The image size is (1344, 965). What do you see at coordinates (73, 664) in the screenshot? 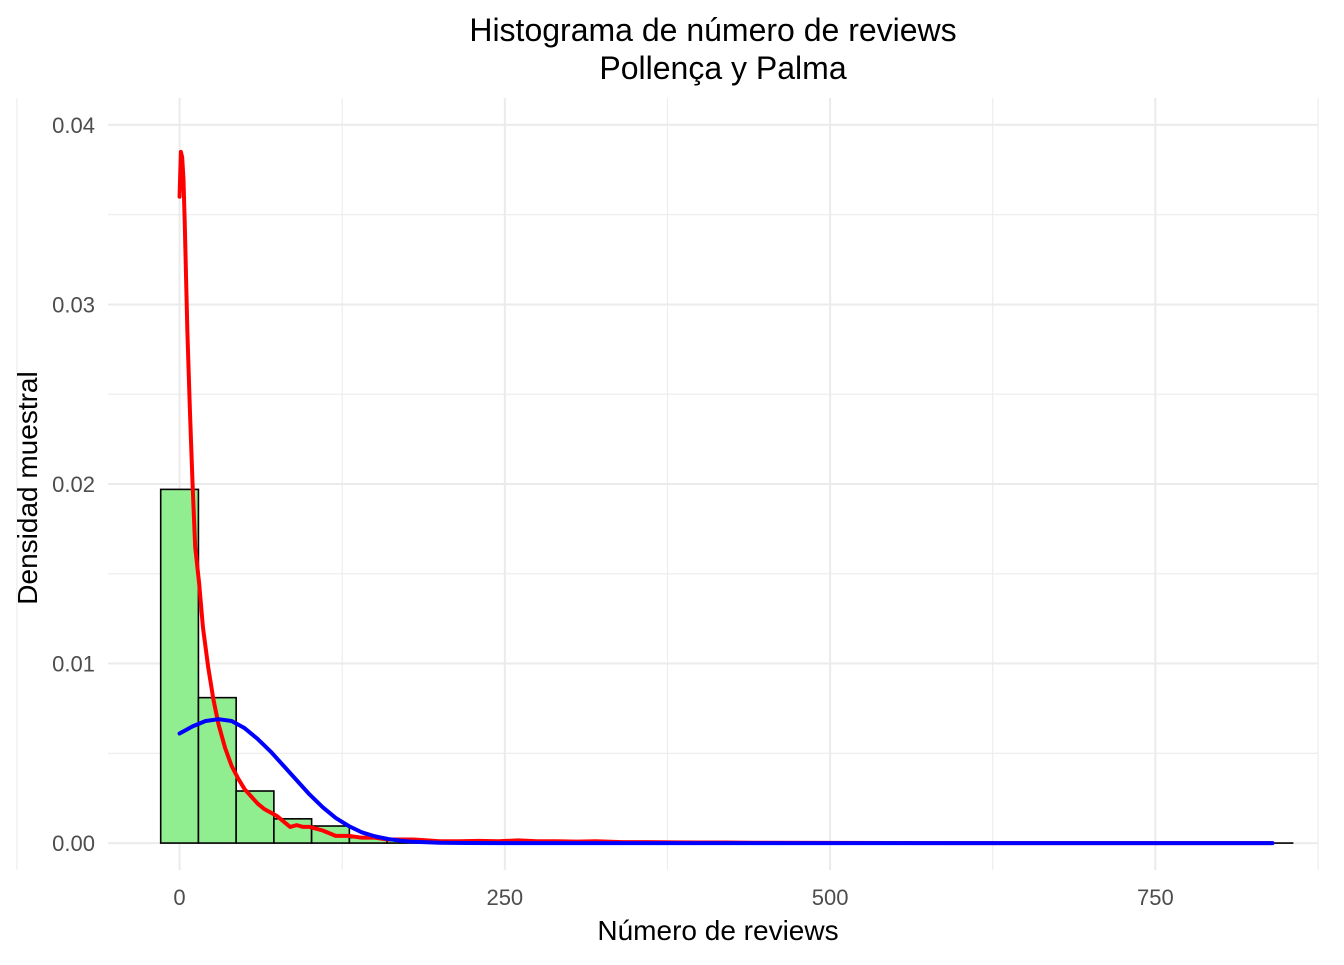
I see `y-tick-label: 0.01` at bounding box center [73, 664].